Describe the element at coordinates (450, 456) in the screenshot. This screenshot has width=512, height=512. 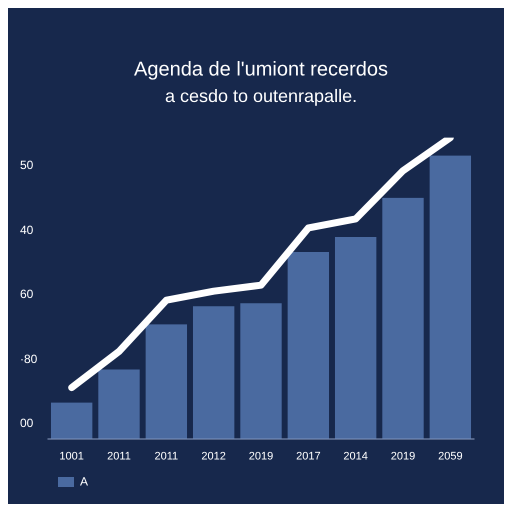
I see `x-tick-label: 2059` at that location.